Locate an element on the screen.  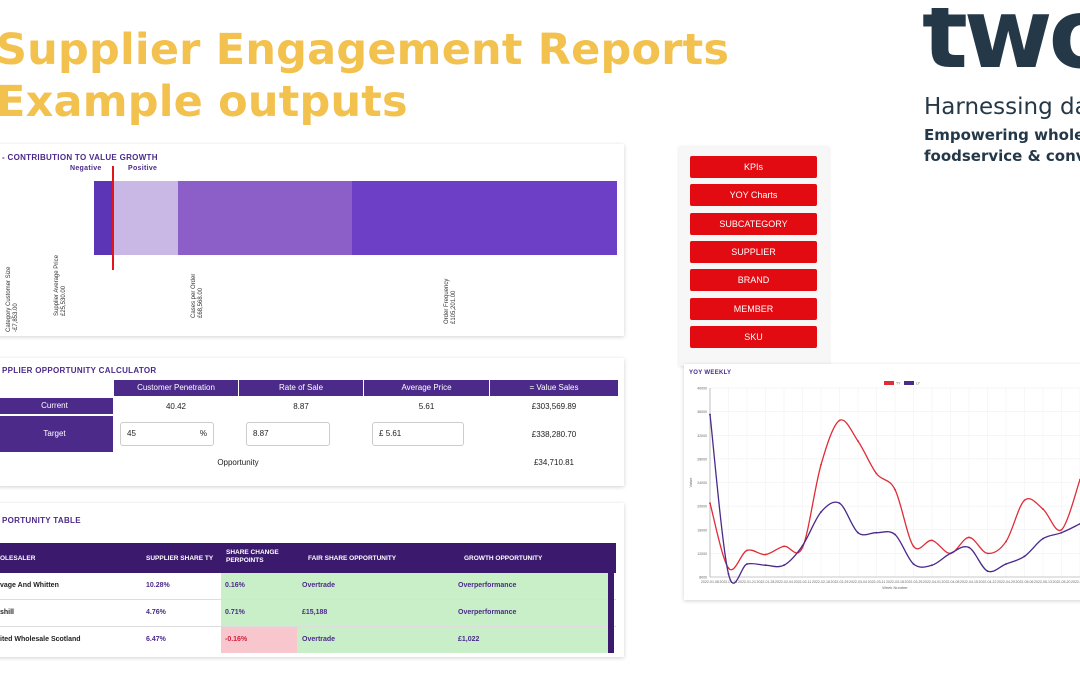
header-value-sales: = Value Sales is located at coordinates (554, 388).